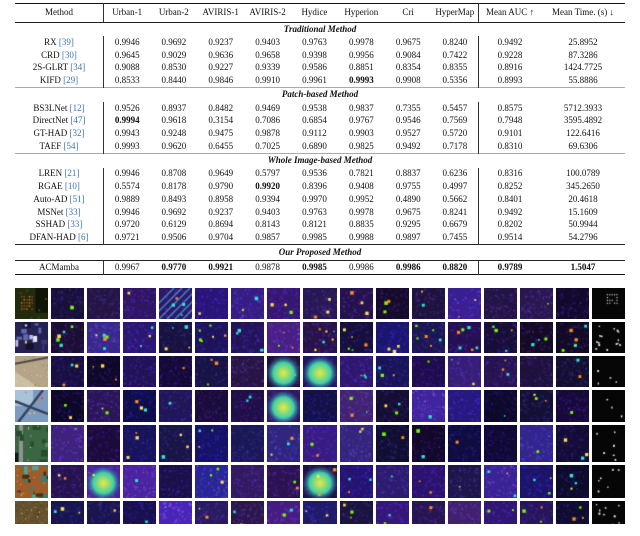 This screenshot has height=536, width=640. I want to click on value-cell: 0.9970, so click(314, 198).